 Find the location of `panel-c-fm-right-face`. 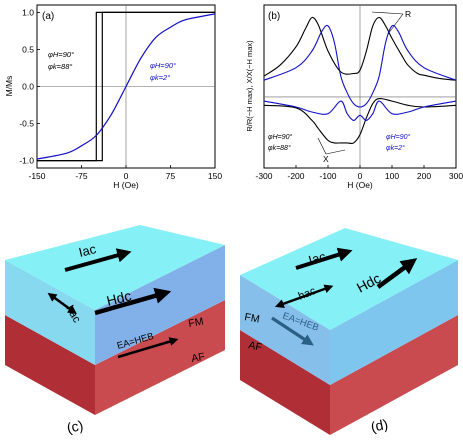

panel-c-fm-right-face is located at coordinates (160, 305).